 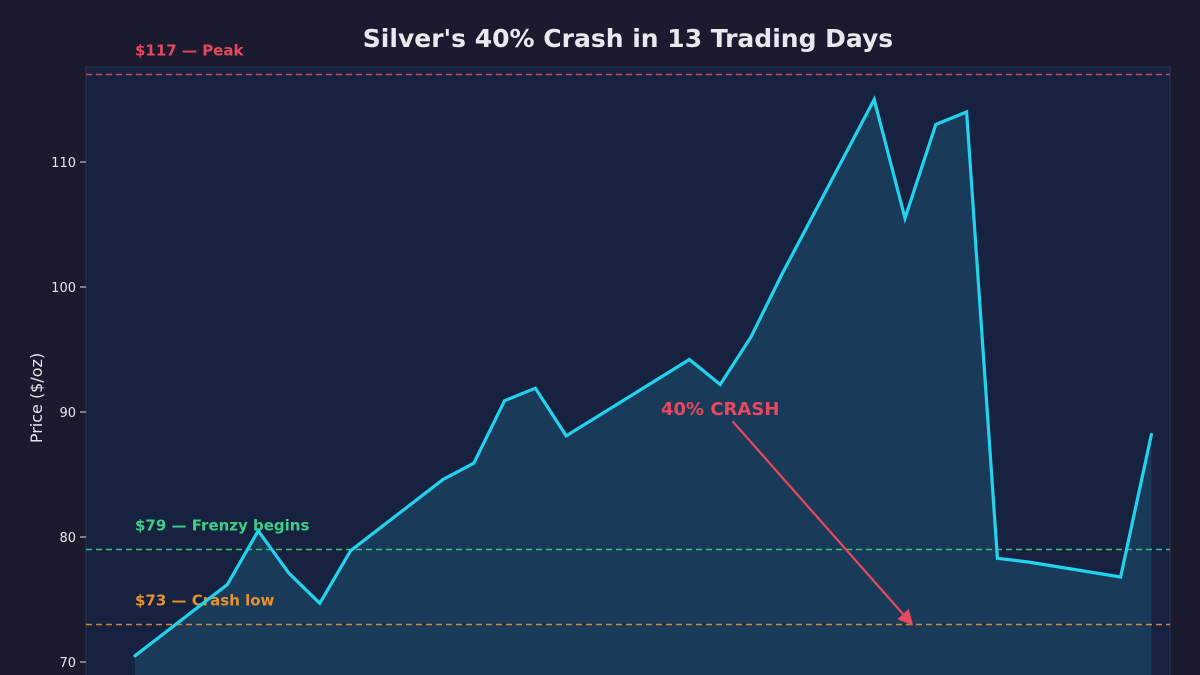 I want to click on chart-title: Silver's 40% Crash in 13 Trading Days, so click(x=628, y=38).